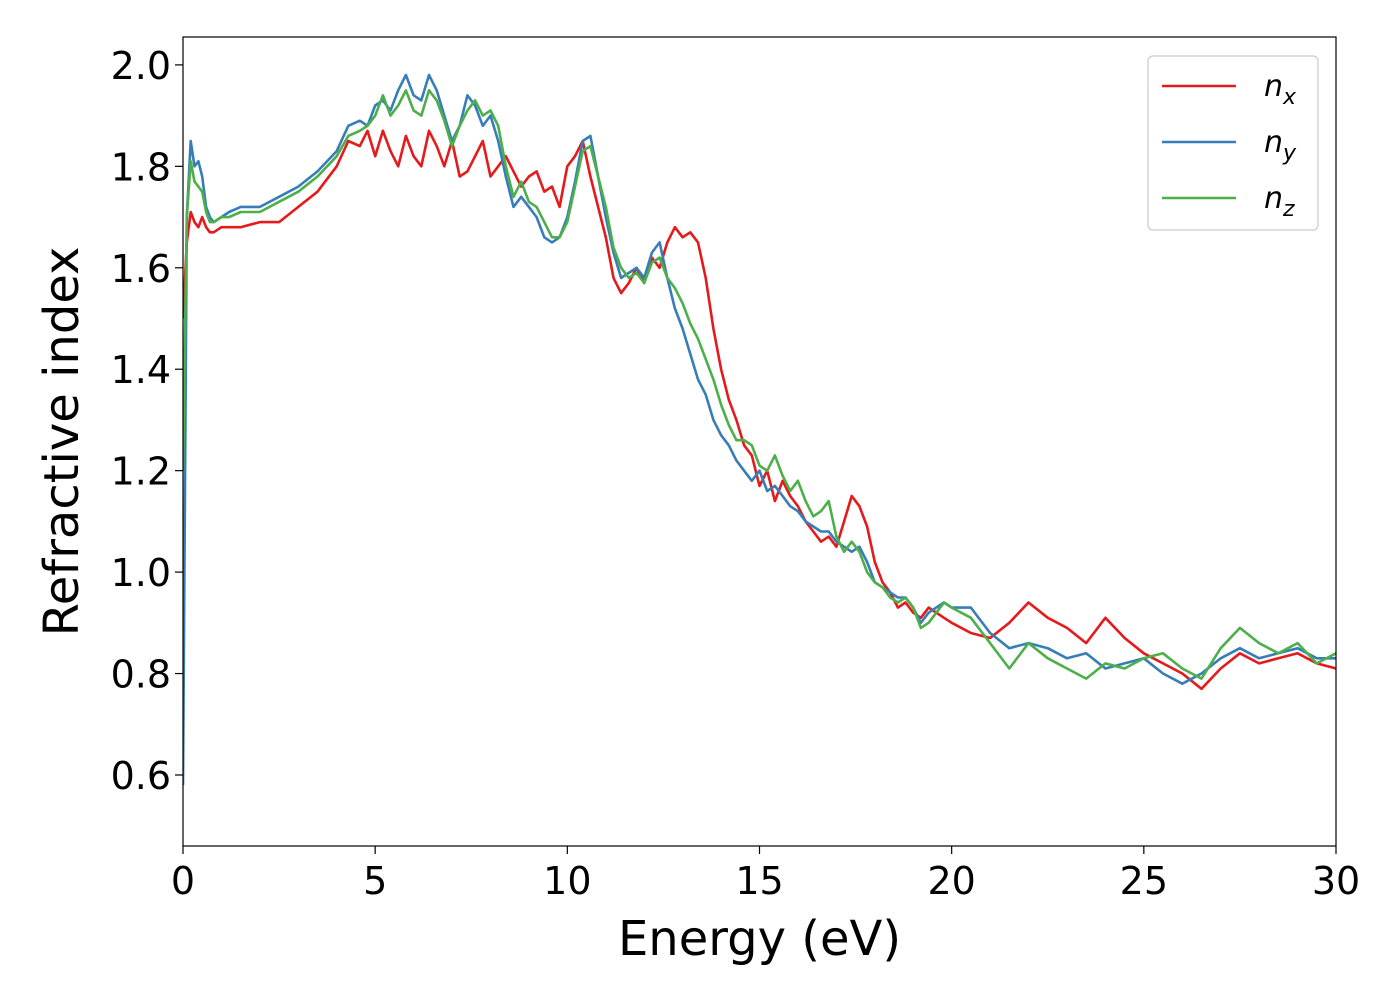  What do you see at coordinates (567, 881) in the screenshot?
I see `x-tick-label: 10` at bounding box center [567, 881].